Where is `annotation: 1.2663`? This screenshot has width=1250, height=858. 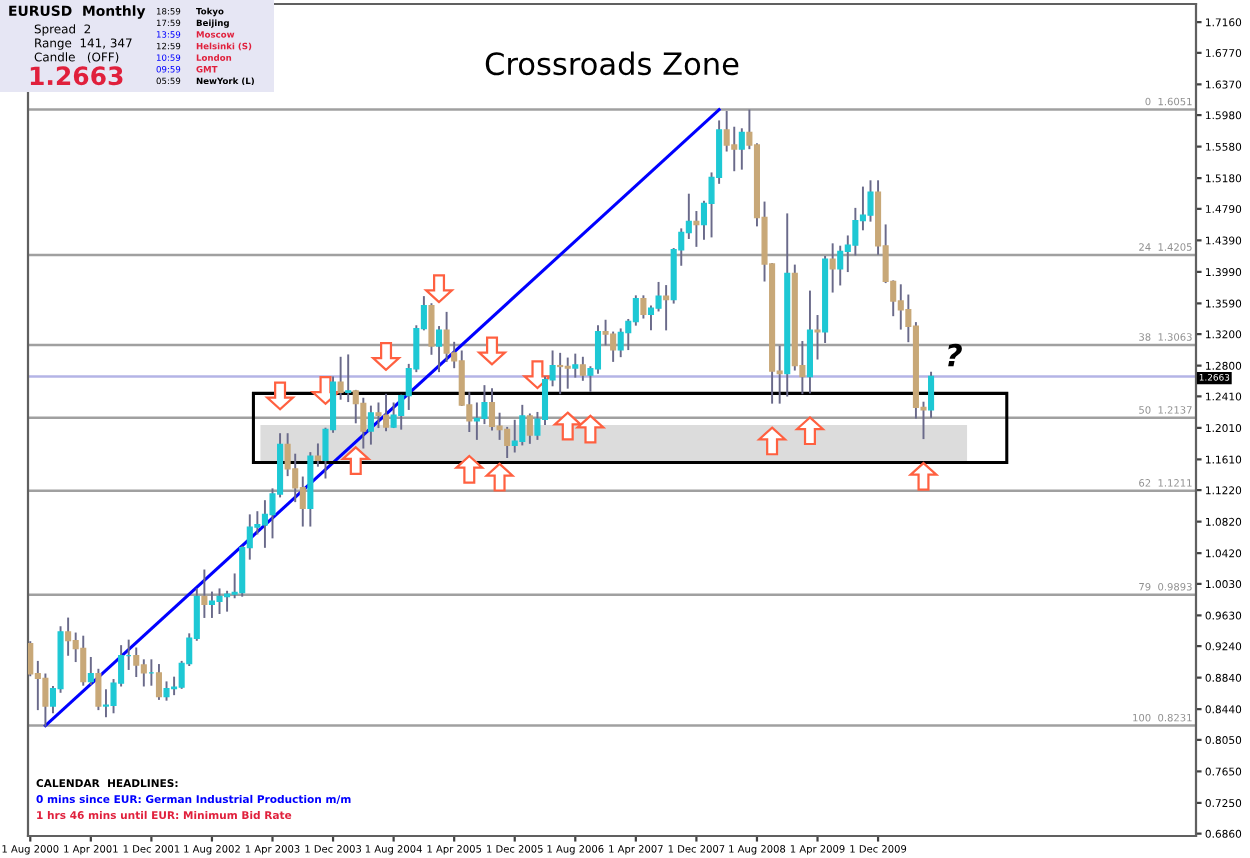 annotation: 1.2663 is located at coordinates (76, 76).